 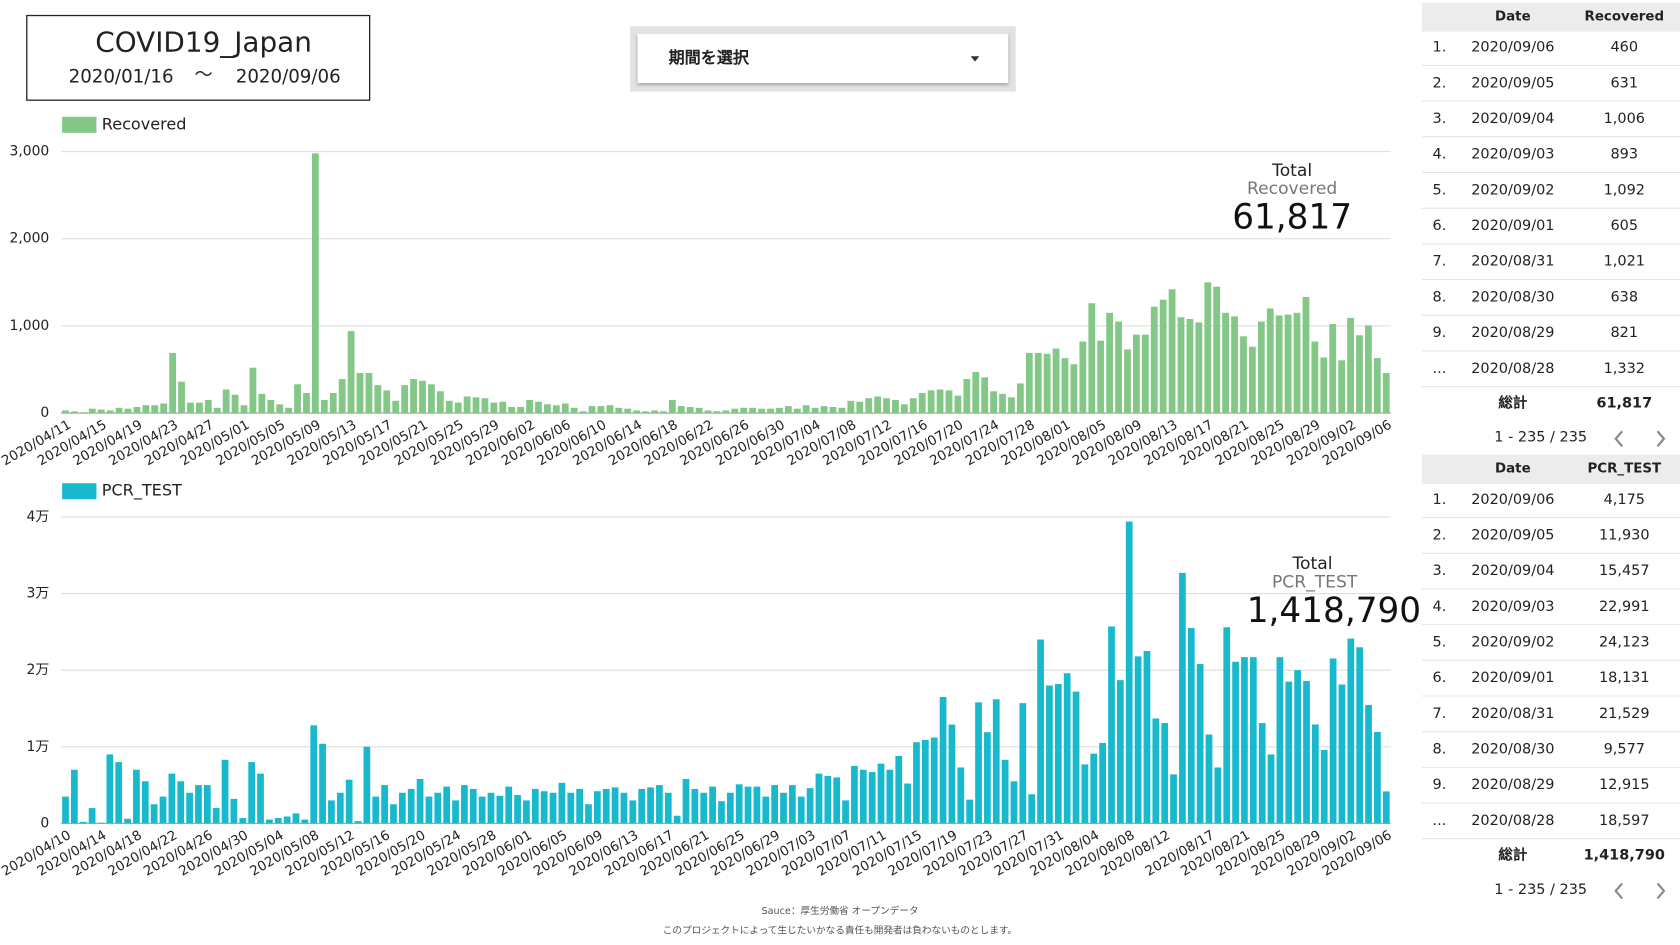 I want to click on row-value: 15,457, so click(x=1624, y=571).